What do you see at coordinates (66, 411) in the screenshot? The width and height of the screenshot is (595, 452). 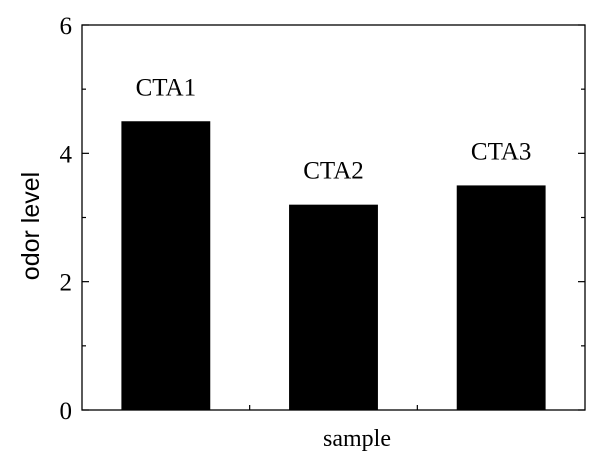 I see `y-tick-label: 0` at bounding box center [66, 411].